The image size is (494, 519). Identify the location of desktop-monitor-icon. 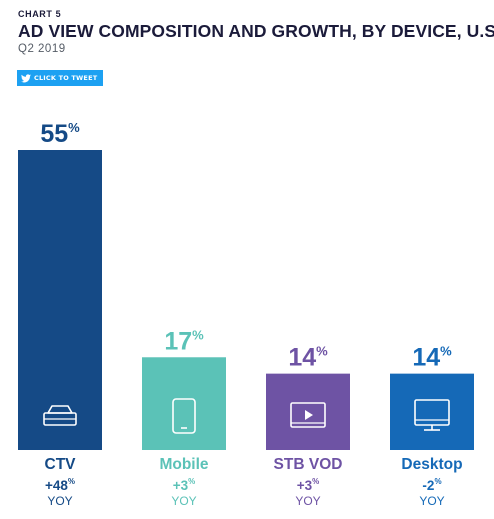
(432, 415).